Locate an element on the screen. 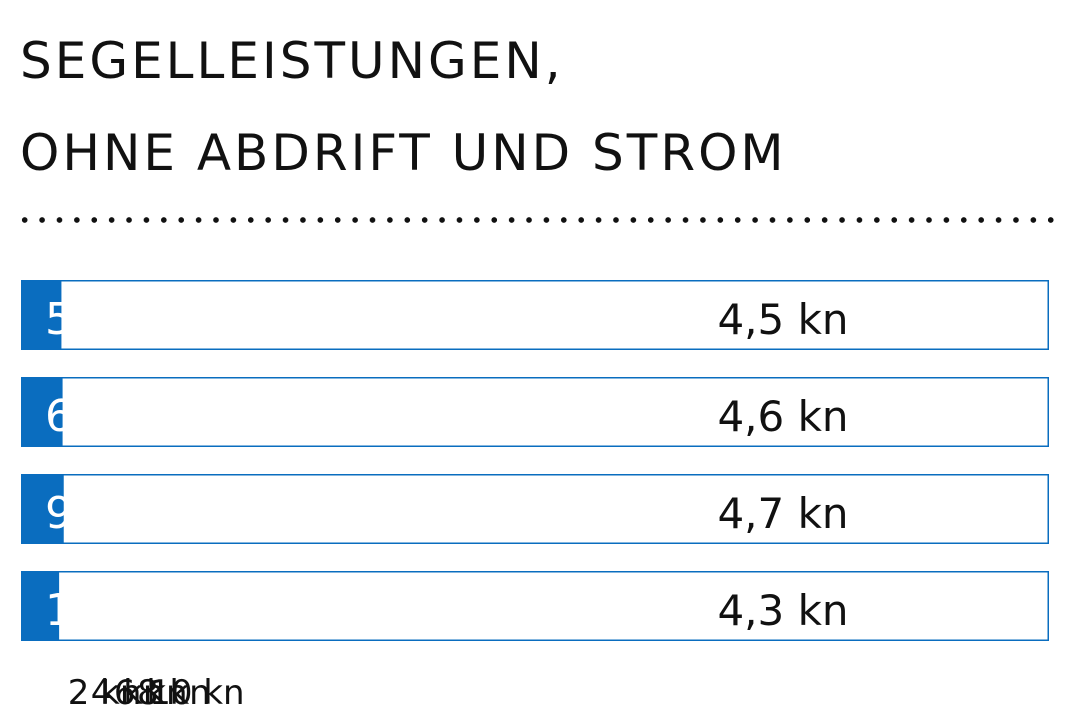 The width and height of the screenshot is (1068, 712). bar-category-label-1: 65 Grad is located at coordinates (133, 416).